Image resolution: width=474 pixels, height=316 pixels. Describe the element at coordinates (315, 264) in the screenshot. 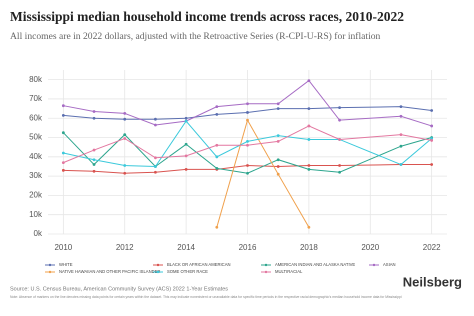

I see `legend-label: AMERICAN INDIAN AND ALASKA NATIVE` at that location.